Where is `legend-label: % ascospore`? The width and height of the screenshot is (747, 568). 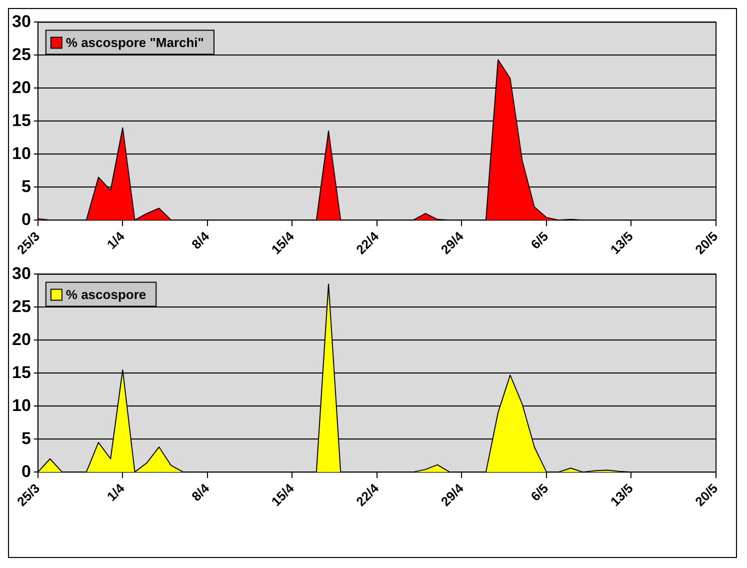 legend-label: % ascospore is located at coordinates (106, 294).